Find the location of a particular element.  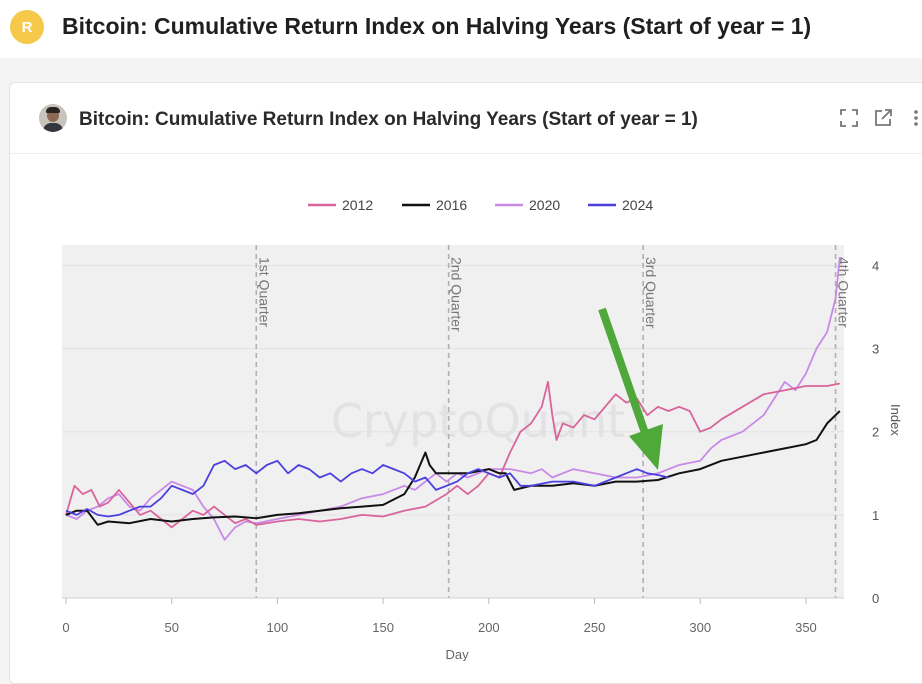

quarter-label: 1st Quarter is located at coordinates (264, 292).